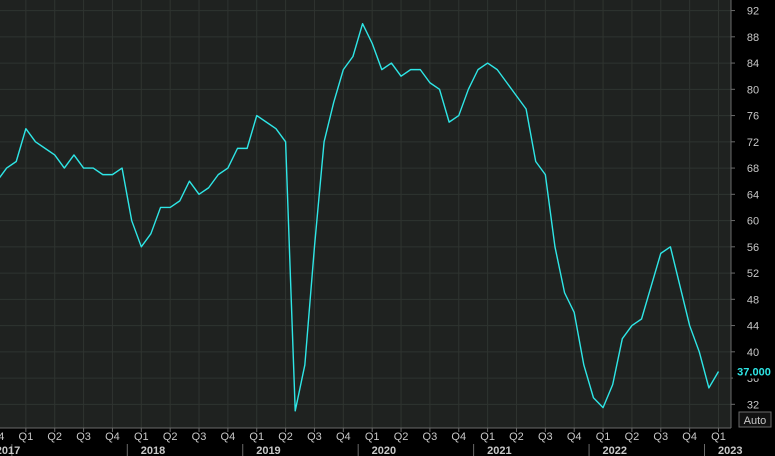  What do you see at coordinates (753, 300) in the screenshot?
I see `y-tick-label: 48` at bounding box center [753, 300].